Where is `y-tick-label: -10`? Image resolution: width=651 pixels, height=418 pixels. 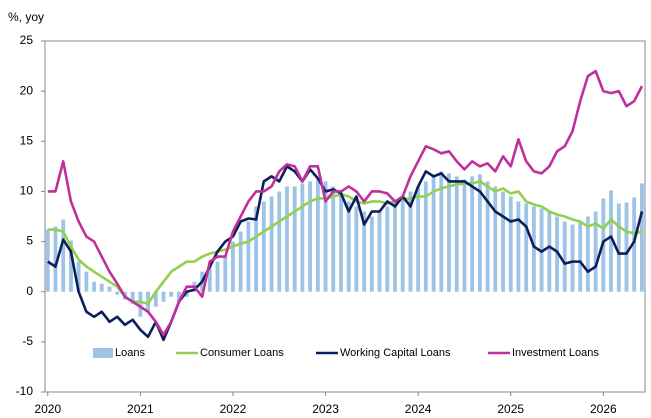
y-tick-label: -10 is located at coordinates (25, 391).